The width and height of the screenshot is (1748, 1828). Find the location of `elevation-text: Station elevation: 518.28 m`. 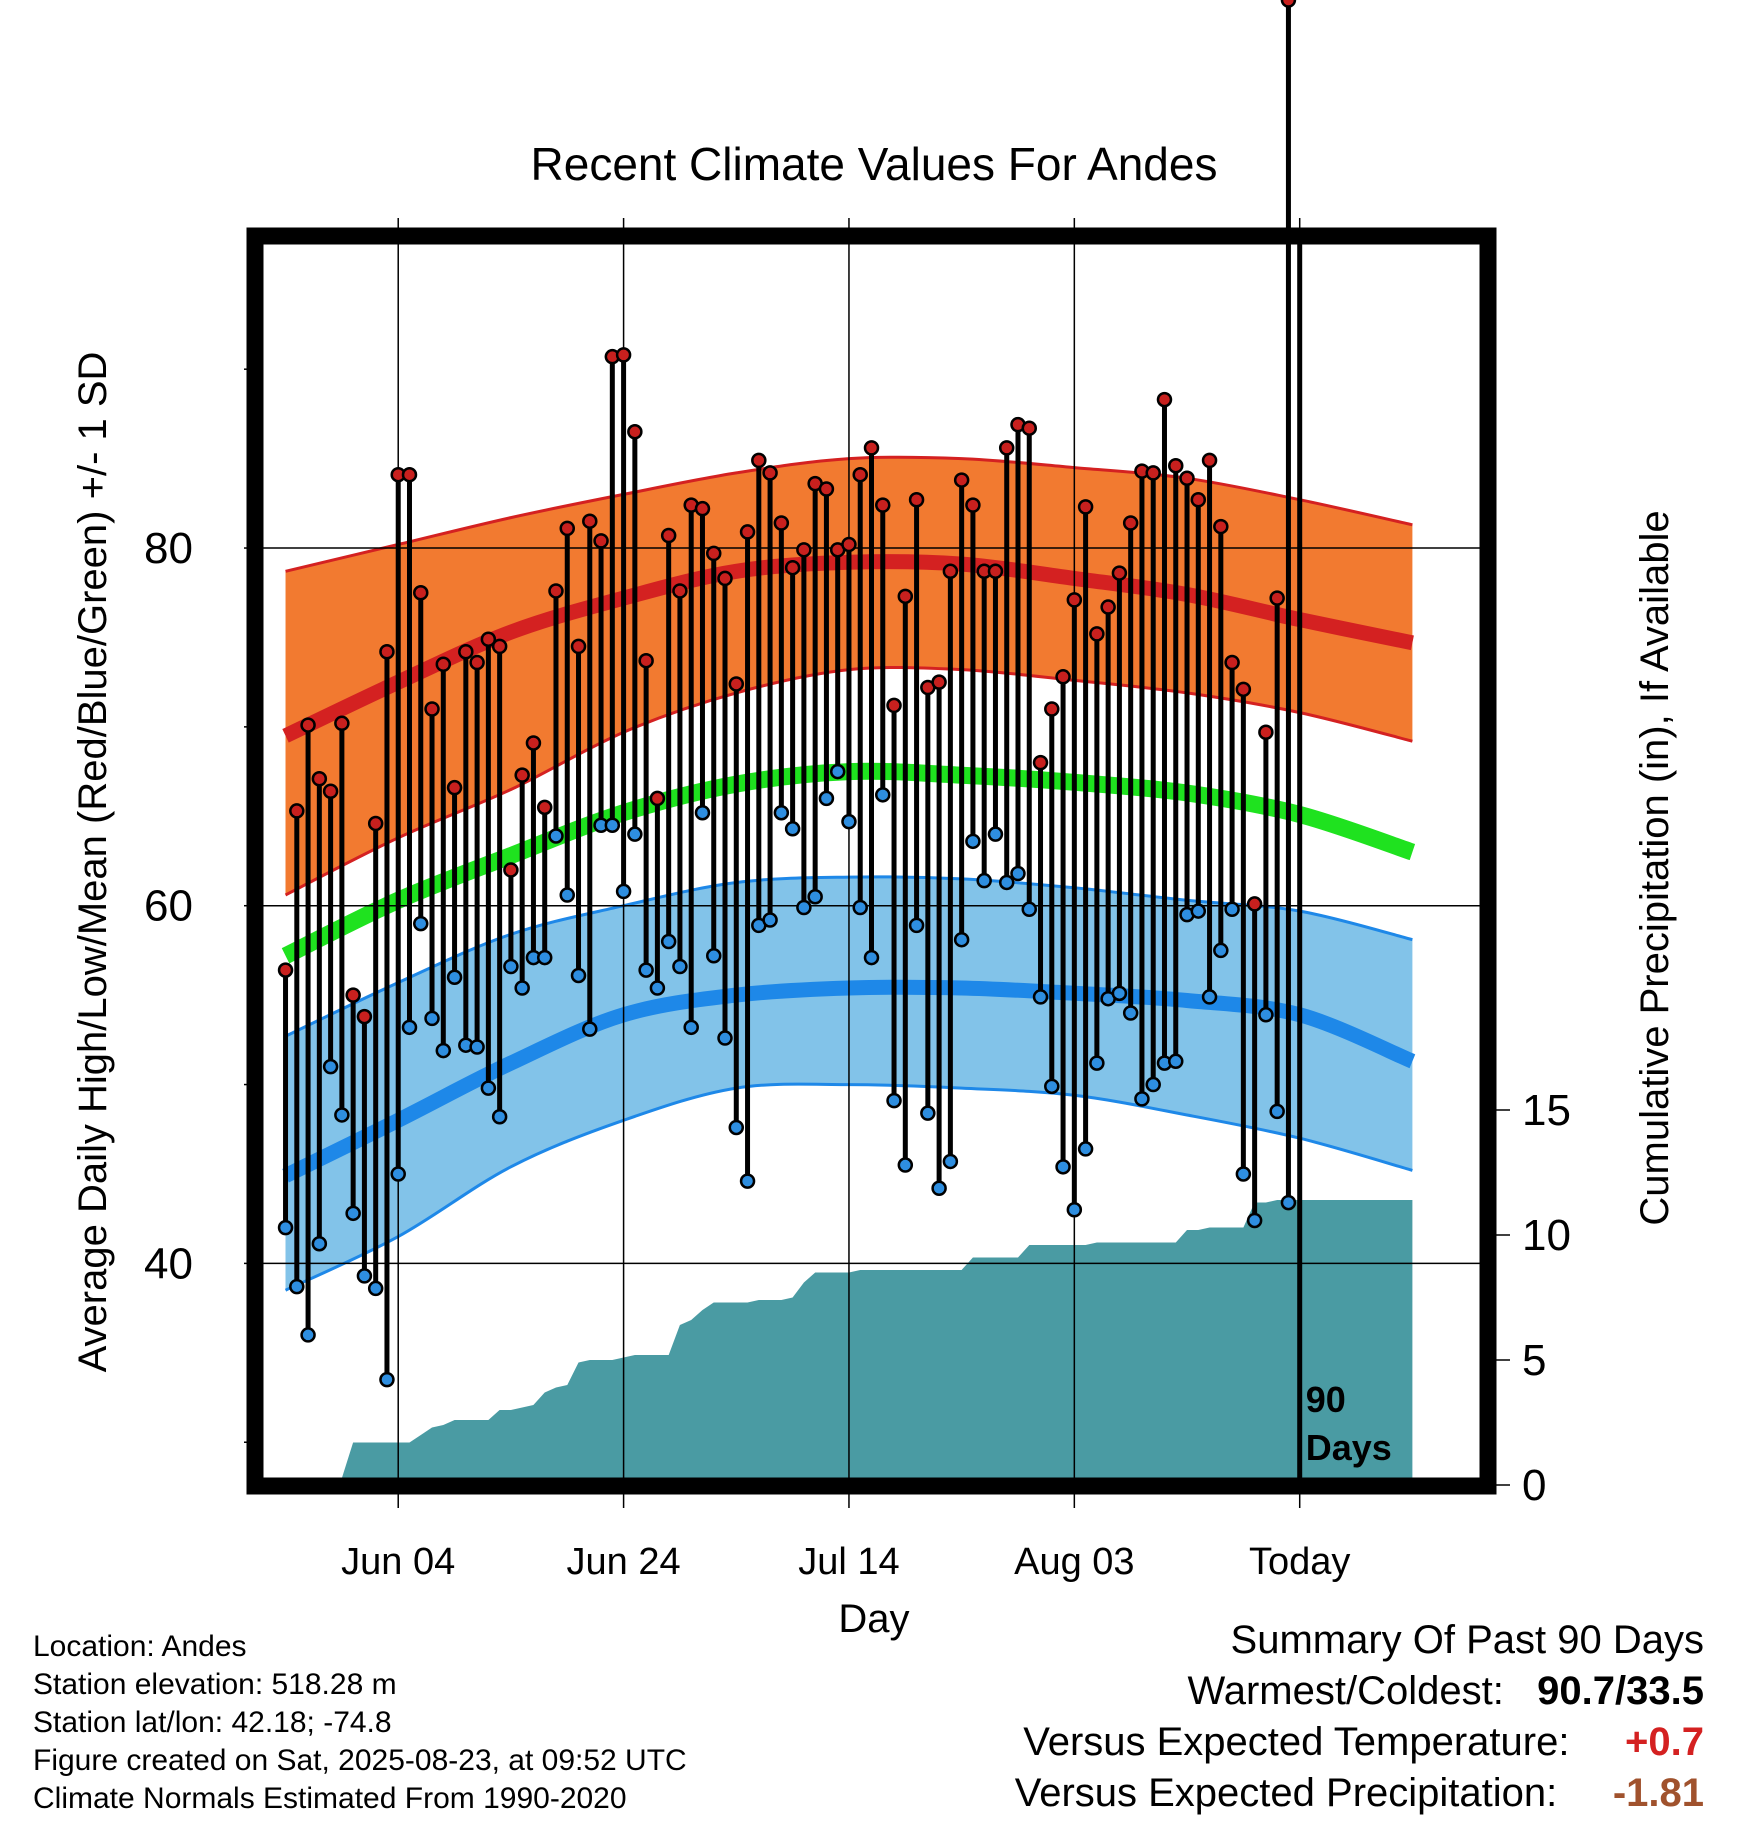

elevation-text: Station elevation: 518.28 m is located at coordinates (215, 1684).